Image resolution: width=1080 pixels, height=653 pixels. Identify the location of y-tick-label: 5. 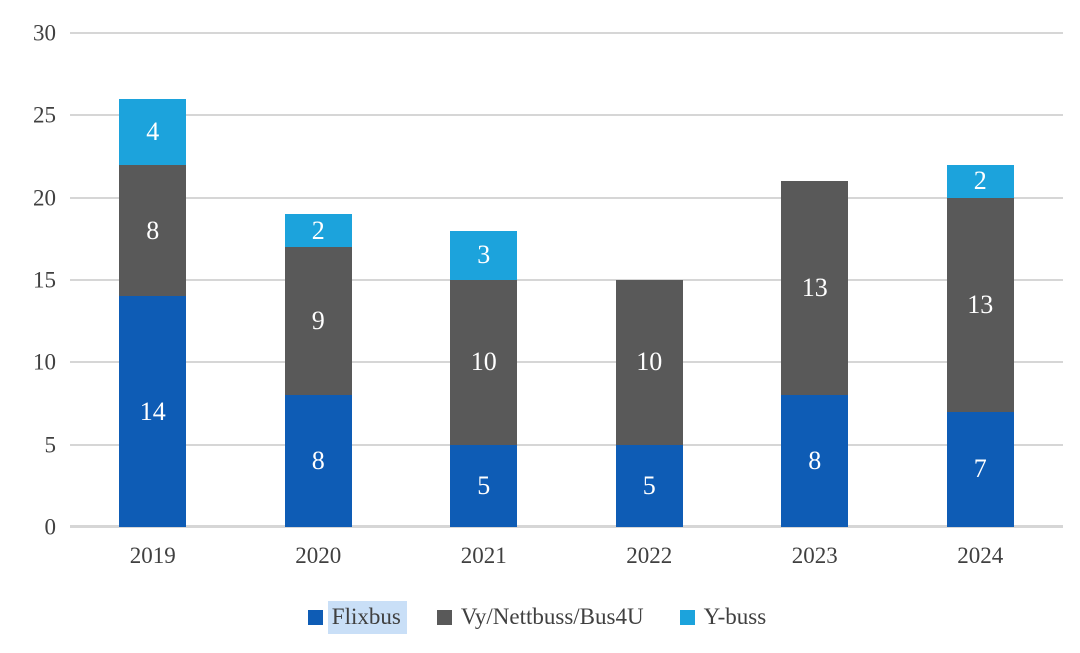
(50, 445).